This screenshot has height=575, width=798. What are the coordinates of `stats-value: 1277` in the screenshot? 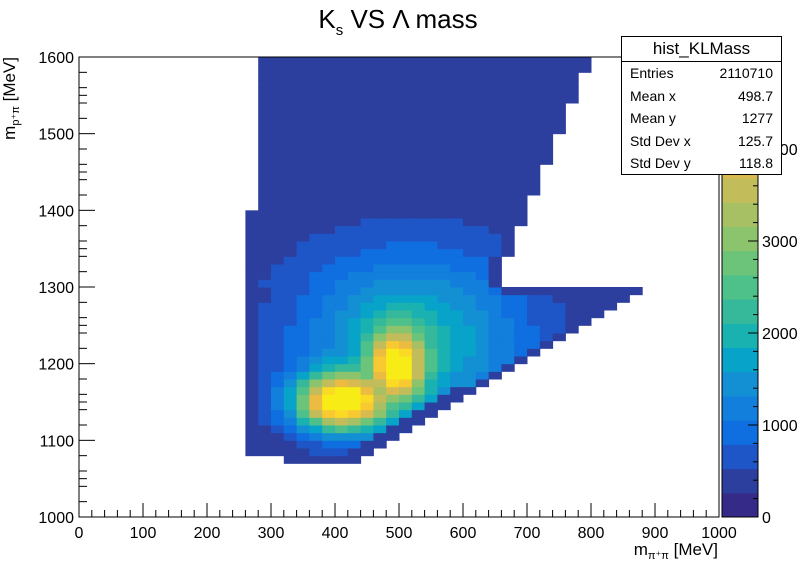 It's located at (757, 118).